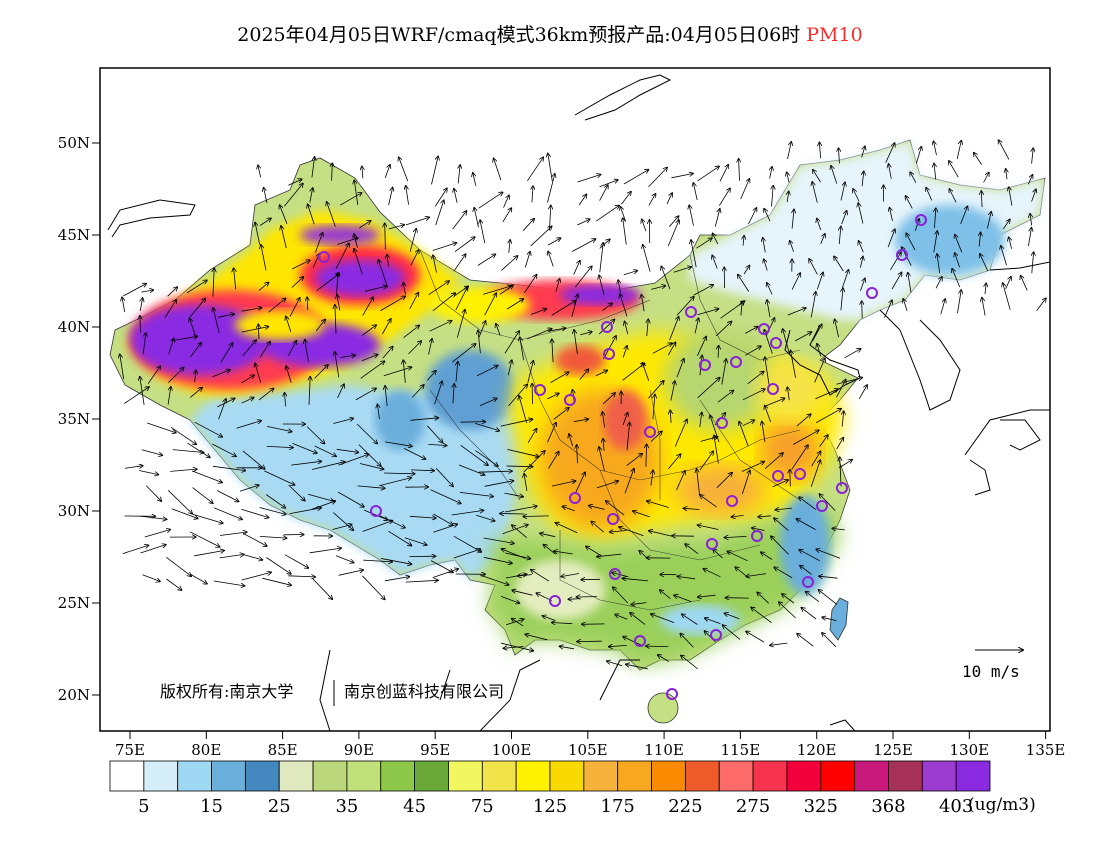  I want to click on title-species: PM10, so click(834, 35).